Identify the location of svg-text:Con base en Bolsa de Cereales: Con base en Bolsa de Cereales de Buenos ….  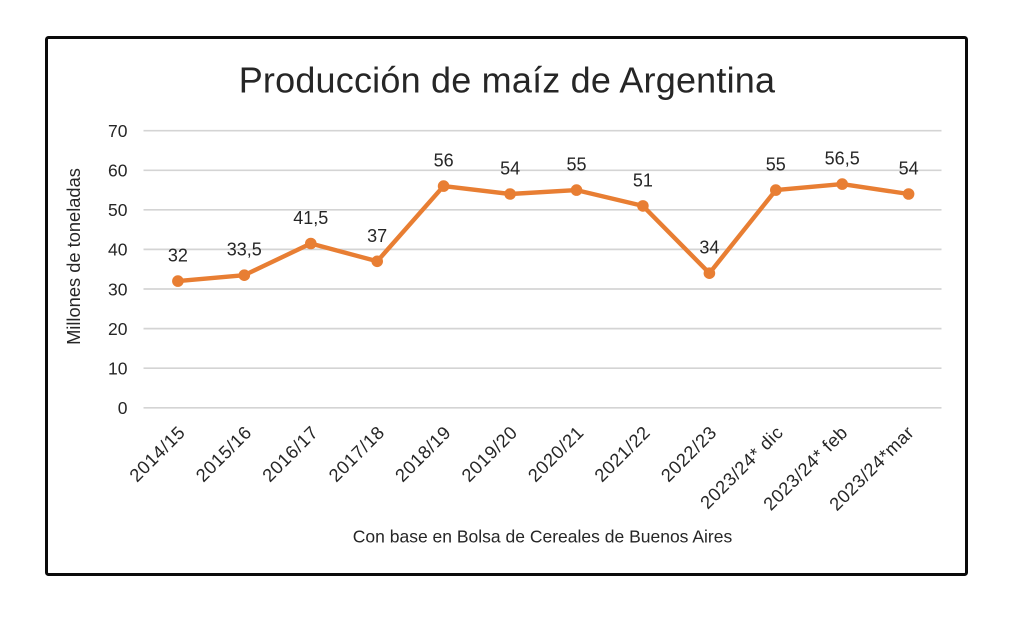
(543, 536).